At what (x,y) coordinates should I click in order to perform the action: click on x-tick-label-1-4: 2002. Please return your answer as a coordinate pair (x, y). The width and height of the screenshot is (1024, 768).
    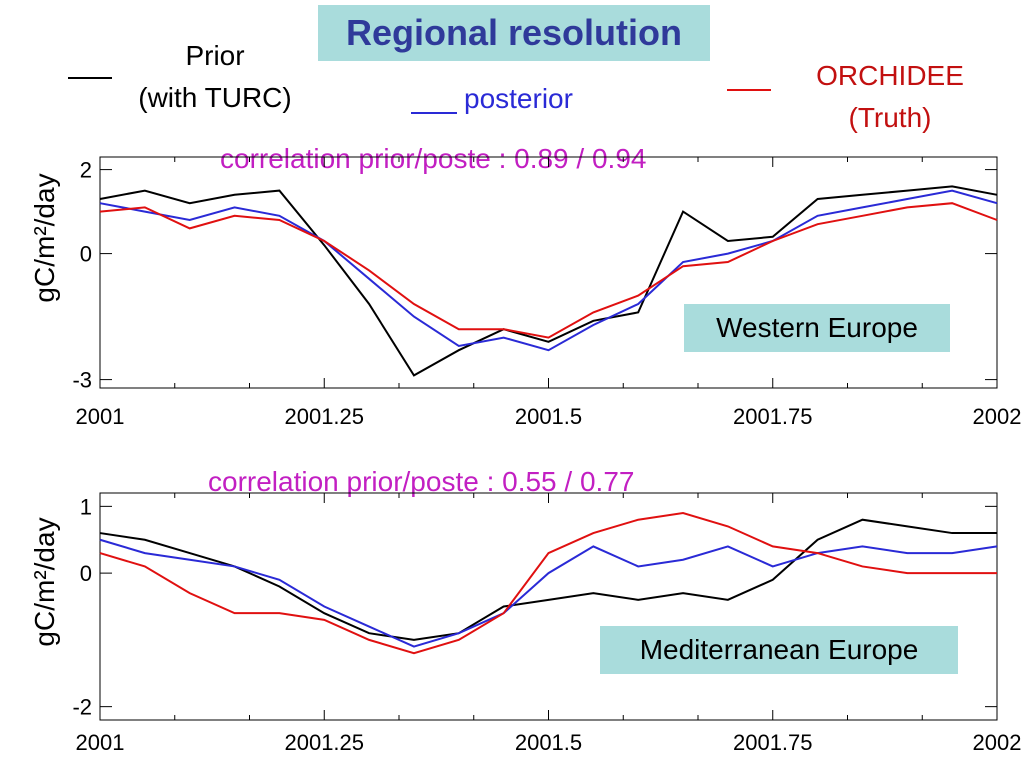
    Looking at the image, I should click on (997, 742).